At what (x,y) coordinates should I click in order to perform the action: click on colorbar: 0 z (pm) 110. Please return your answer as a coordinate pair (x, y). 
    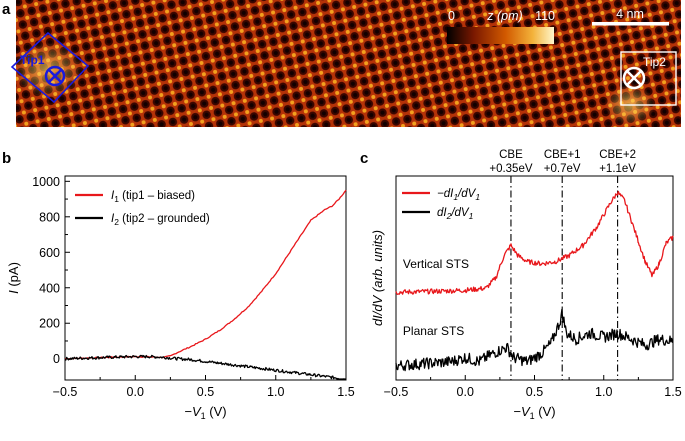
    Looking at the image, I should click on (501, 26).